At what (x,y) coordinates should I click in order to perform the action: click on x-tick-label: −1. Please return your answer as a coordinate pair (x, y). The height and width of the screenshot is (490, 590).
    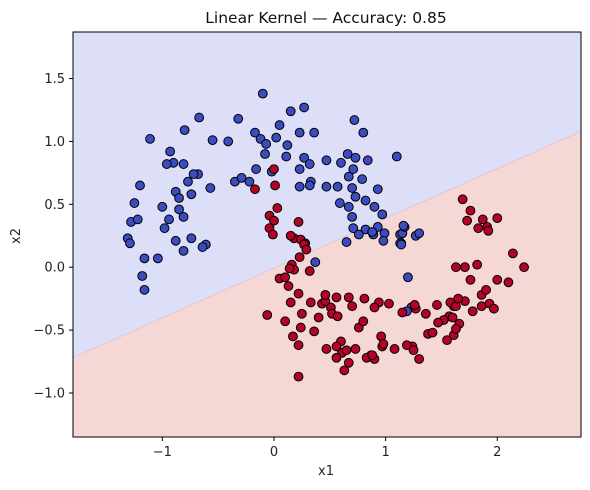
    Looking at the image, I should click on (162, 452).